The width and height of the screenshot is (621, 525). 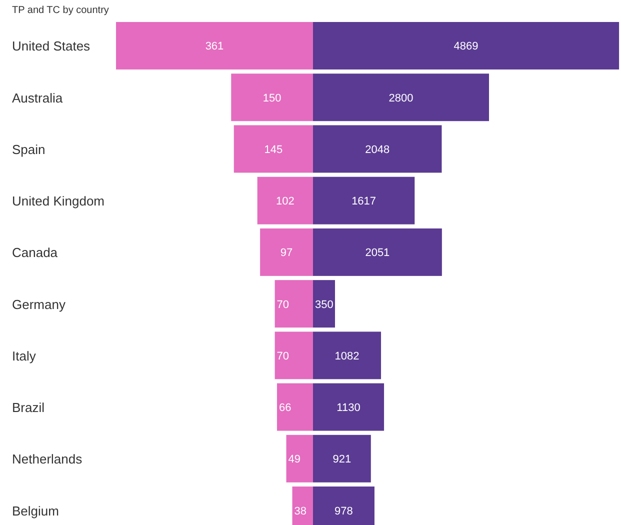 I want to click on data-label: 2051, so click(x=377, y=253).